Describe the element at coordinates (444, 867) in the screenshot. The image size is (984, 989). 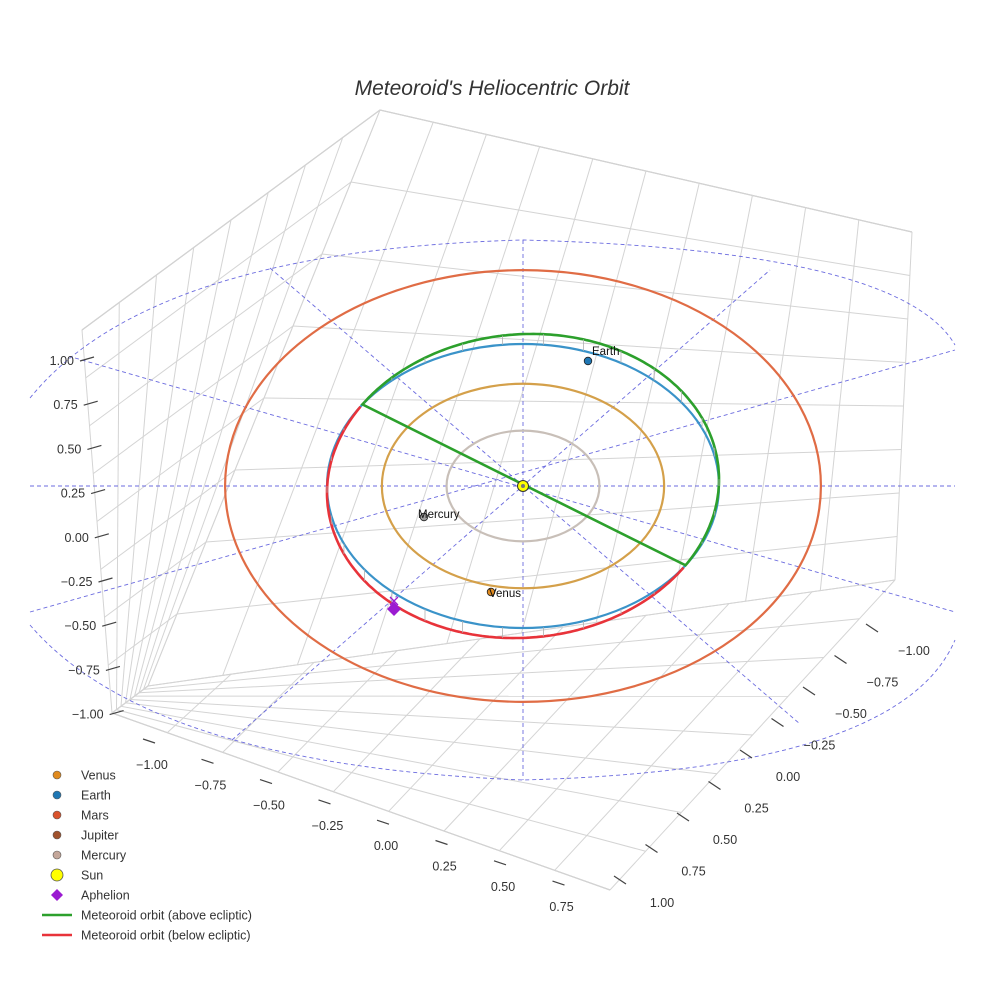
I see `x-tick-label: 0.25` at that location.